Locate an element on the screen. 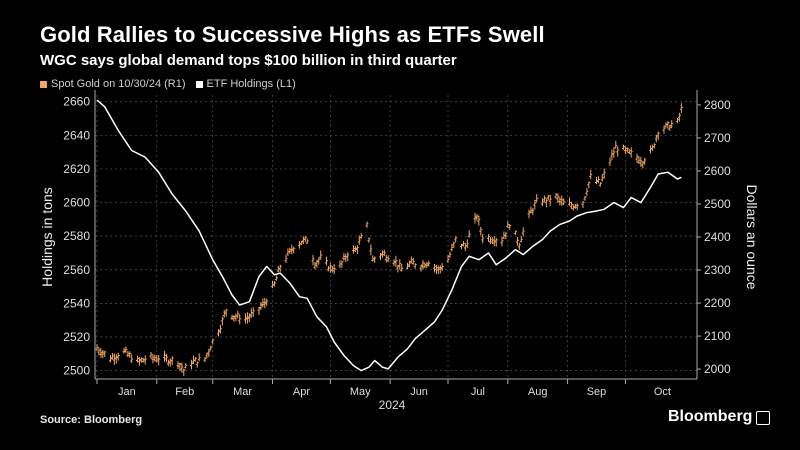 This screenshot has width=800, height=450. x-tick-label: Sep is located at coordinates (597, 392).